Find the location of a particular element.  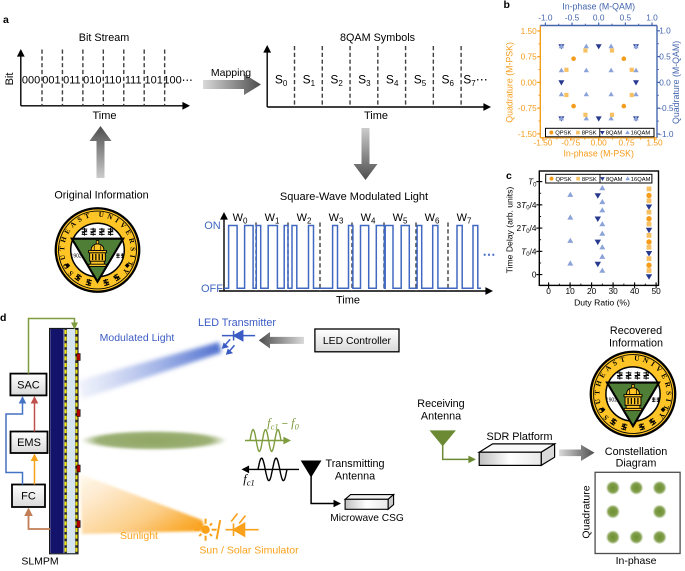

svg-text: Transmitting is located at coordinates (355, 464).